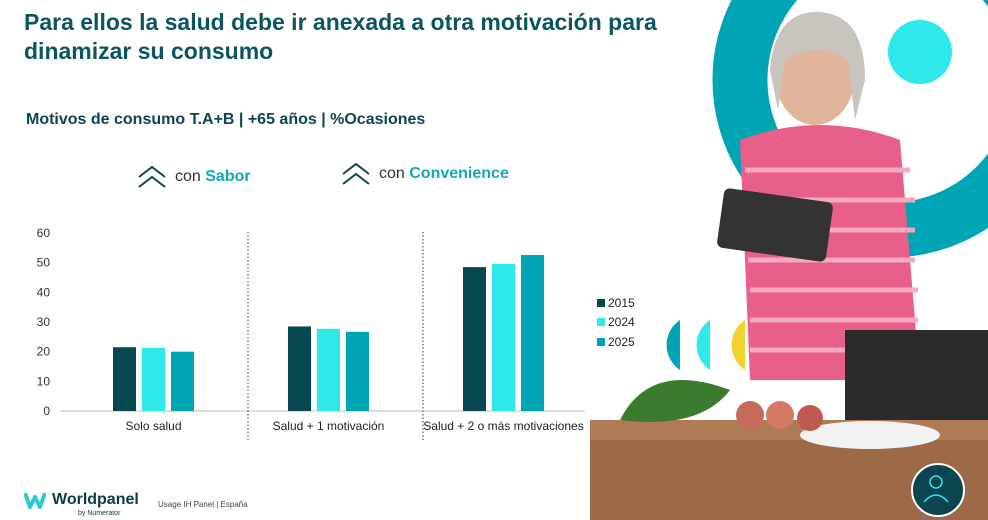 The image size is (988, 520). What do you see at coordinates (35, 500) in the screenshot?
I see `worldpanel-w-logo-icon` at bounding box center [35, 500].